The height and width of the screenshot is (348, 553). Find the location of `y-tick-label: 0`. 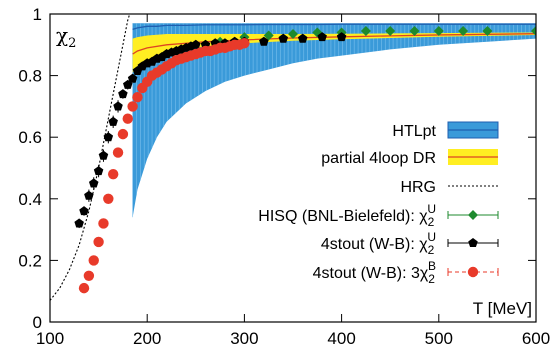

y-tick-label: 0 is located at coordinates (37, 322).